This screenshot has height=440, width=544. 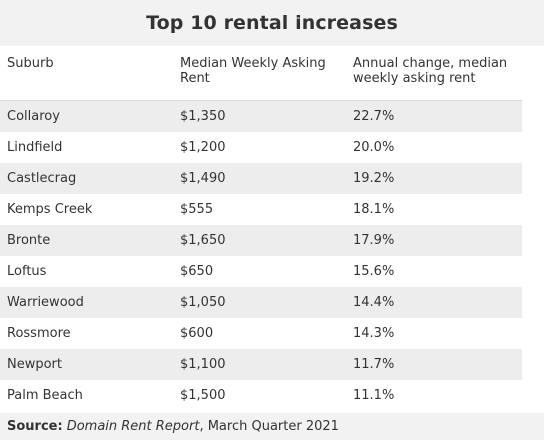 I want to click on table-row: Collaroy $1,350 22.7%, so click(x=261, y=116).